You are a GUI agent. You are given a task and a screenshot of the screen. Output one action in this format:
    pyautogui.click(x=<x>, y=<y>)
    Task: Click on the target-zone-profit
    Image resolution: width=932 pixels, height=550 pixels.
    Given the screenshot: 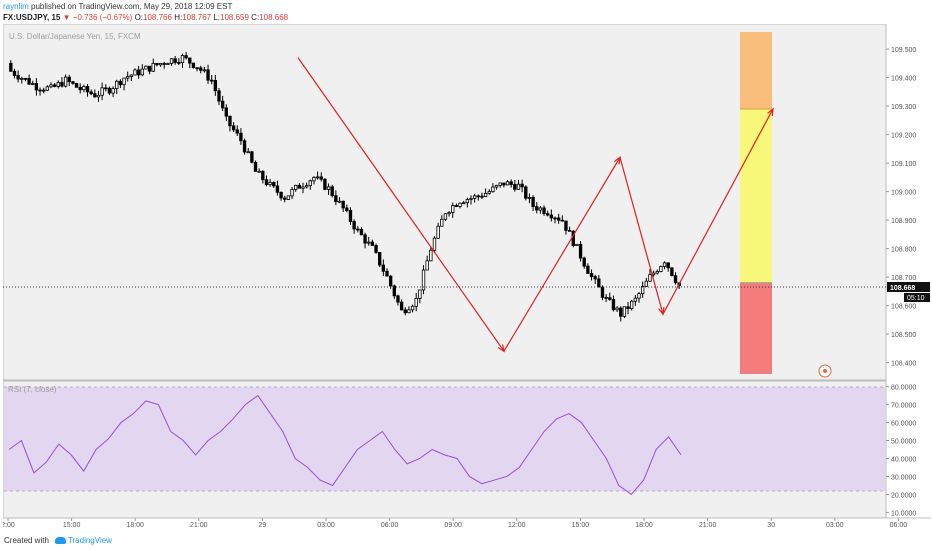 What is the action you would take?
    pyautogui.click(x=756, y=195)
    